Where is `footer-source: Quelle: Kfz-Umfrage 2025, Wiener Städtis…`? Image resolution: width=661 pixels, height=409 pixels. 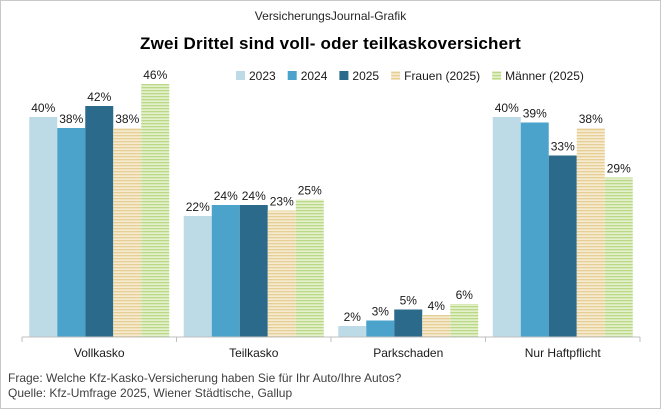
footer-source: Quelle: Kfz-Umfrage 2025, Wiener Städtis… is located at coordinates (150, 393).